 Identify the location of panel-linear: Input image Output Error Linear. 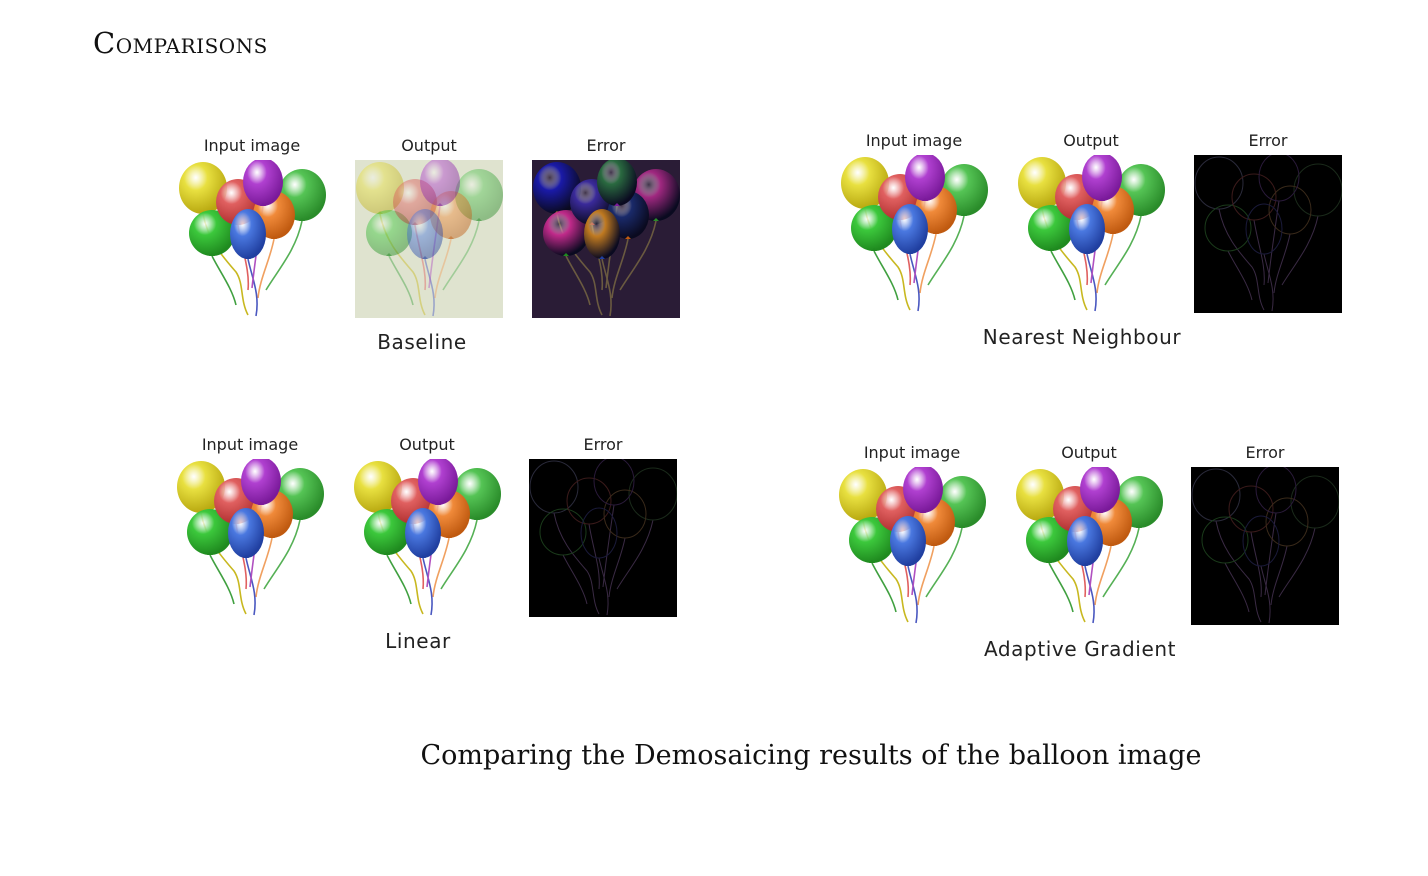
(431, 547).